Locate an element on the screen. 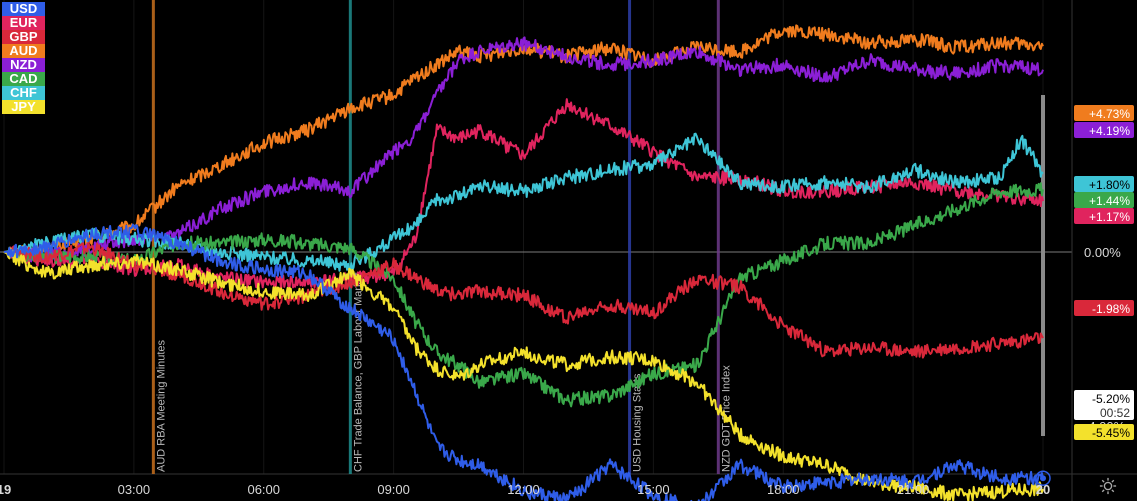 The height and width of the screenshot is (501, 1137). cursor-dot is located at coordinates (1043, 478).